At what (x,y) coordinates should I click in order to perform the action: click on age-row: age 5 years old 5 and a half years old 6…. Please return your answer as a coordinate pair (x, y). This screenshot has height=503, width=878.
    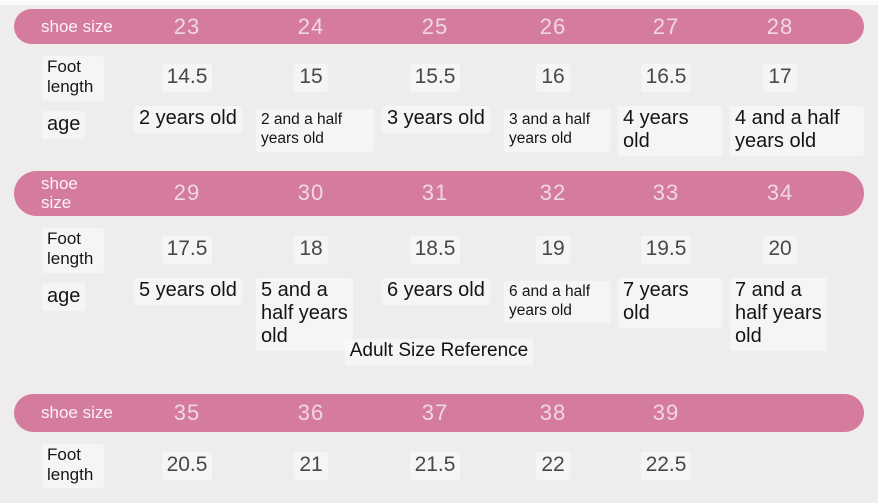
    Looking at the image, I should click on (439, 314).